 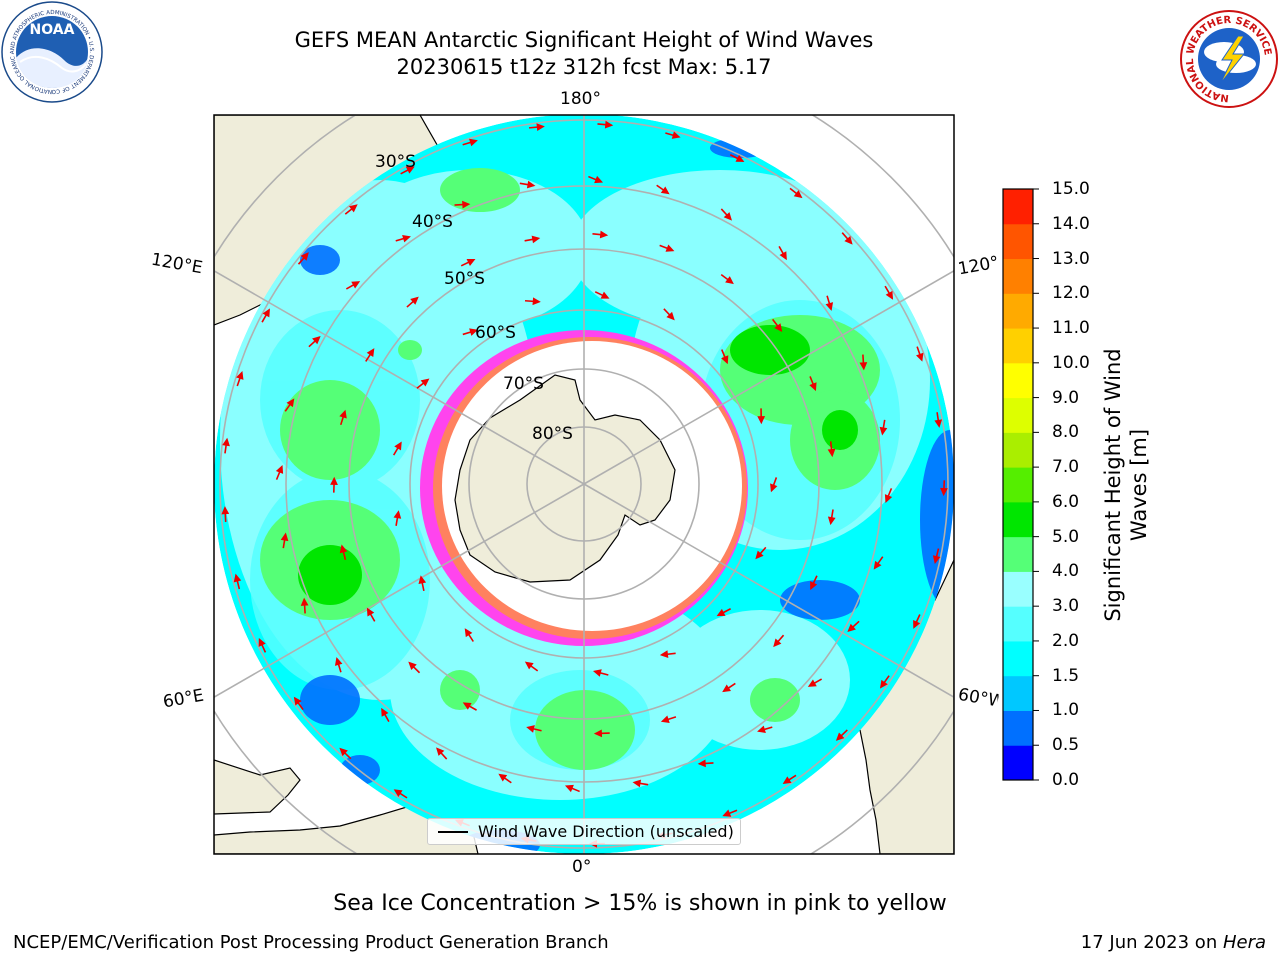 What do you see at coordinates (584, 67) in the screenshot?
I see `chart-subtitle: 20230615 t12z 312h fcst Max: 5.17` at bounding box center [584, 67].